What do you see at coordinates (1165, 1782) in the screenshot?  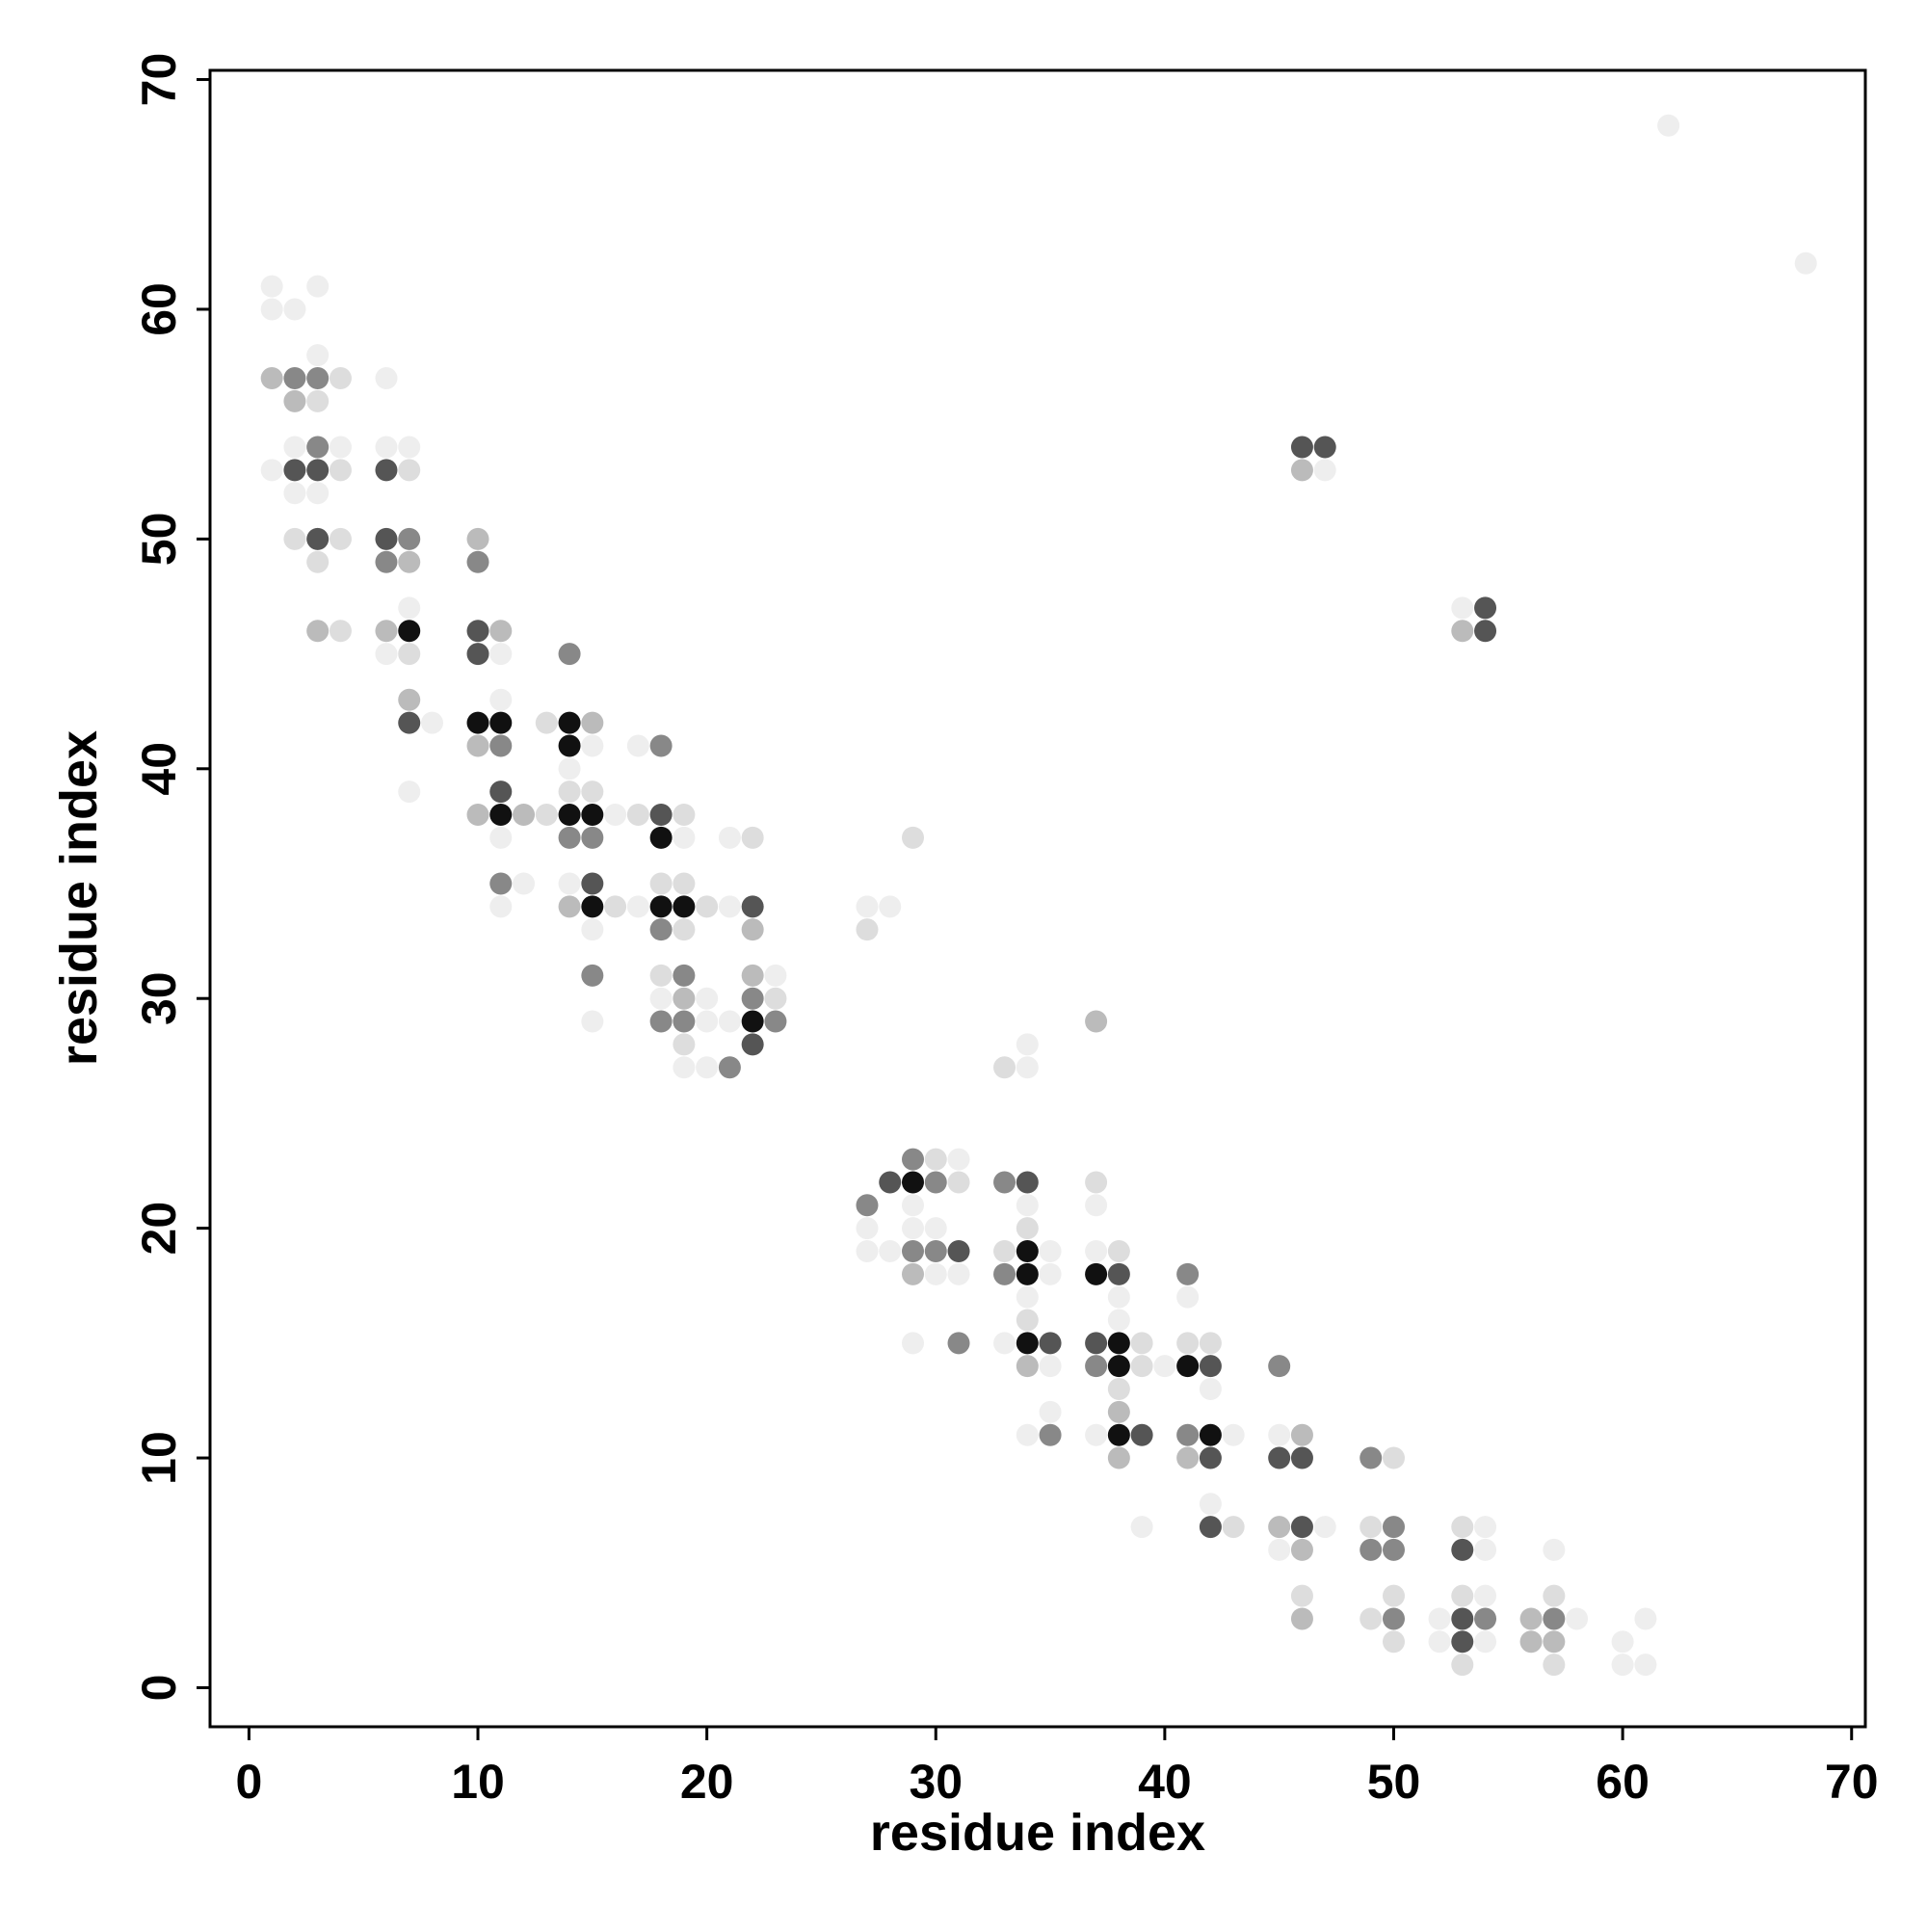 I see `x-tick-label: 40` at bounding box center [1165, 1782].